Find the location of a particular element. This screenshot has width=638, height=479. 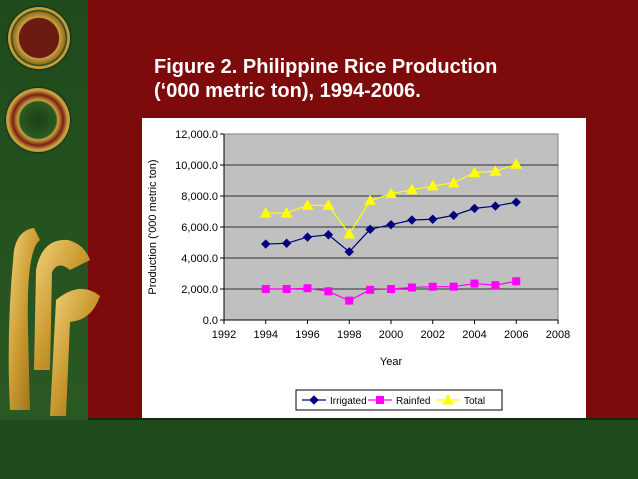

legend-marker-rainfed is located at coordinates (380, 400).